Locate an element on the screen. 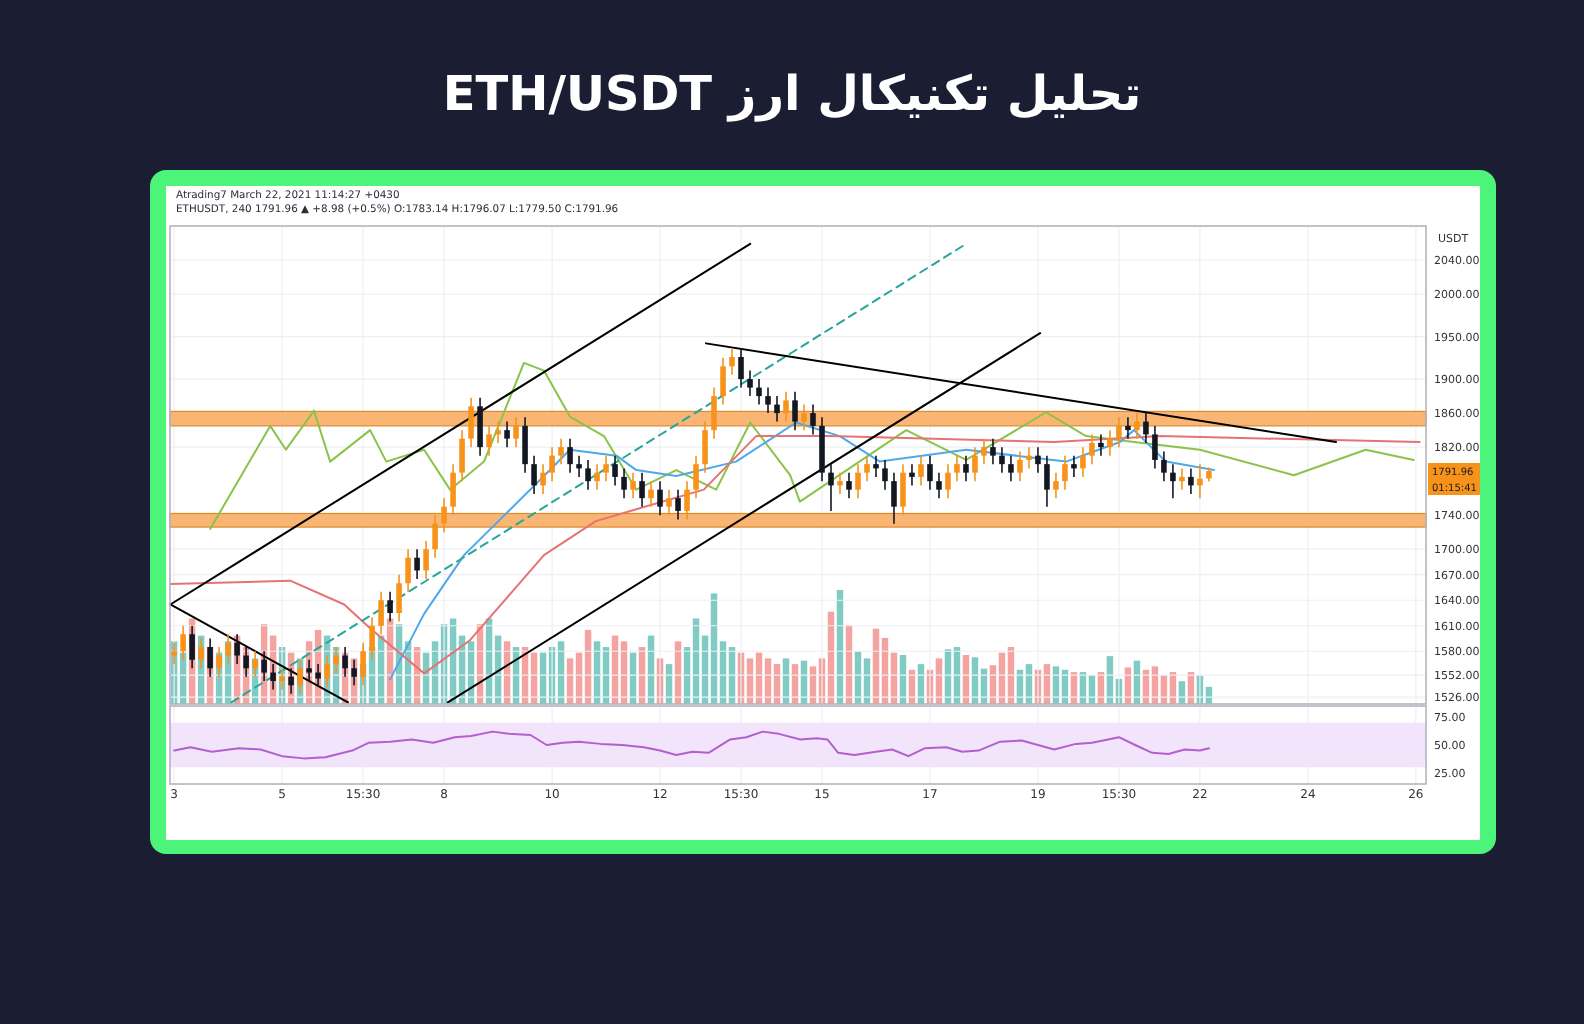  chart-title: تحلیل تکنیکال ارز ETH/USDT is located at coordinates (792, 94).